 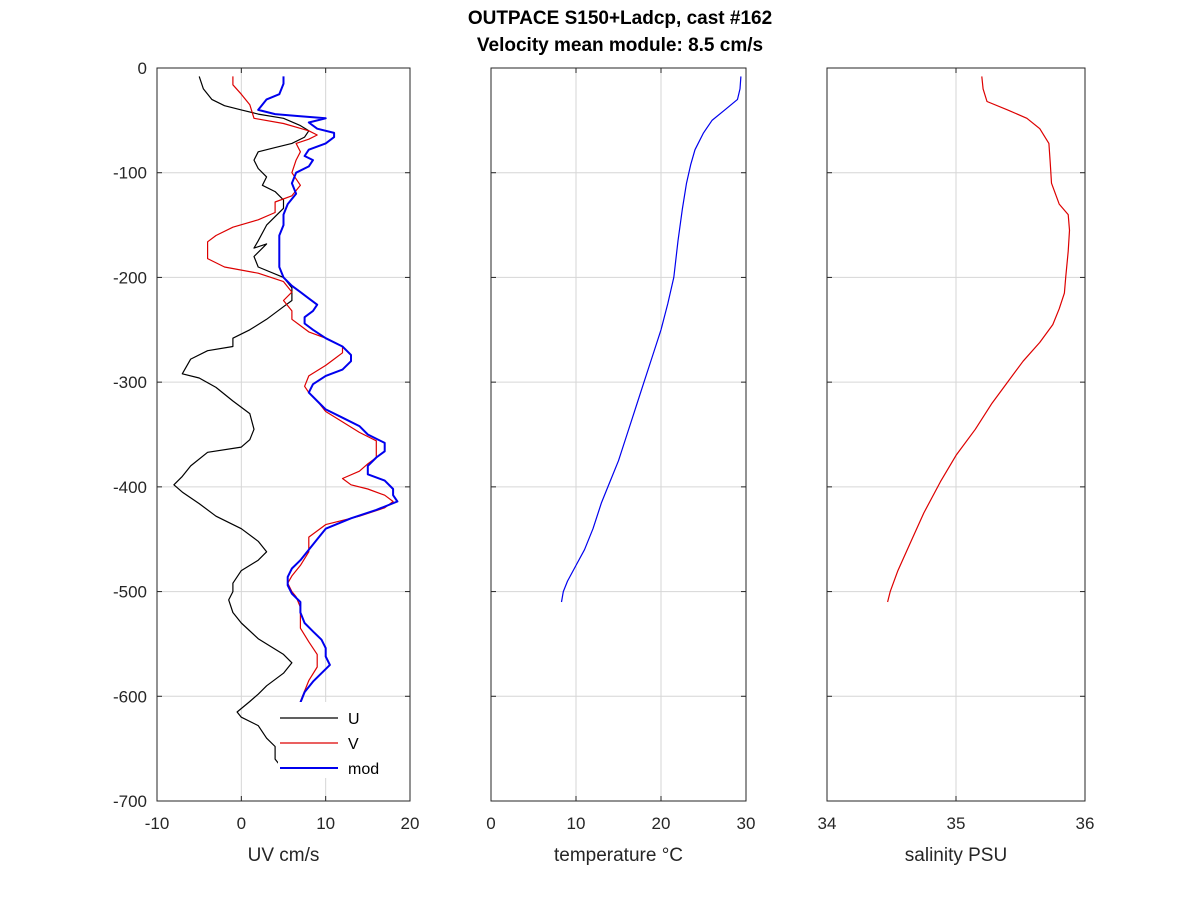 I want to click on x-tick-label: 36, so click(x=1085, y=823).